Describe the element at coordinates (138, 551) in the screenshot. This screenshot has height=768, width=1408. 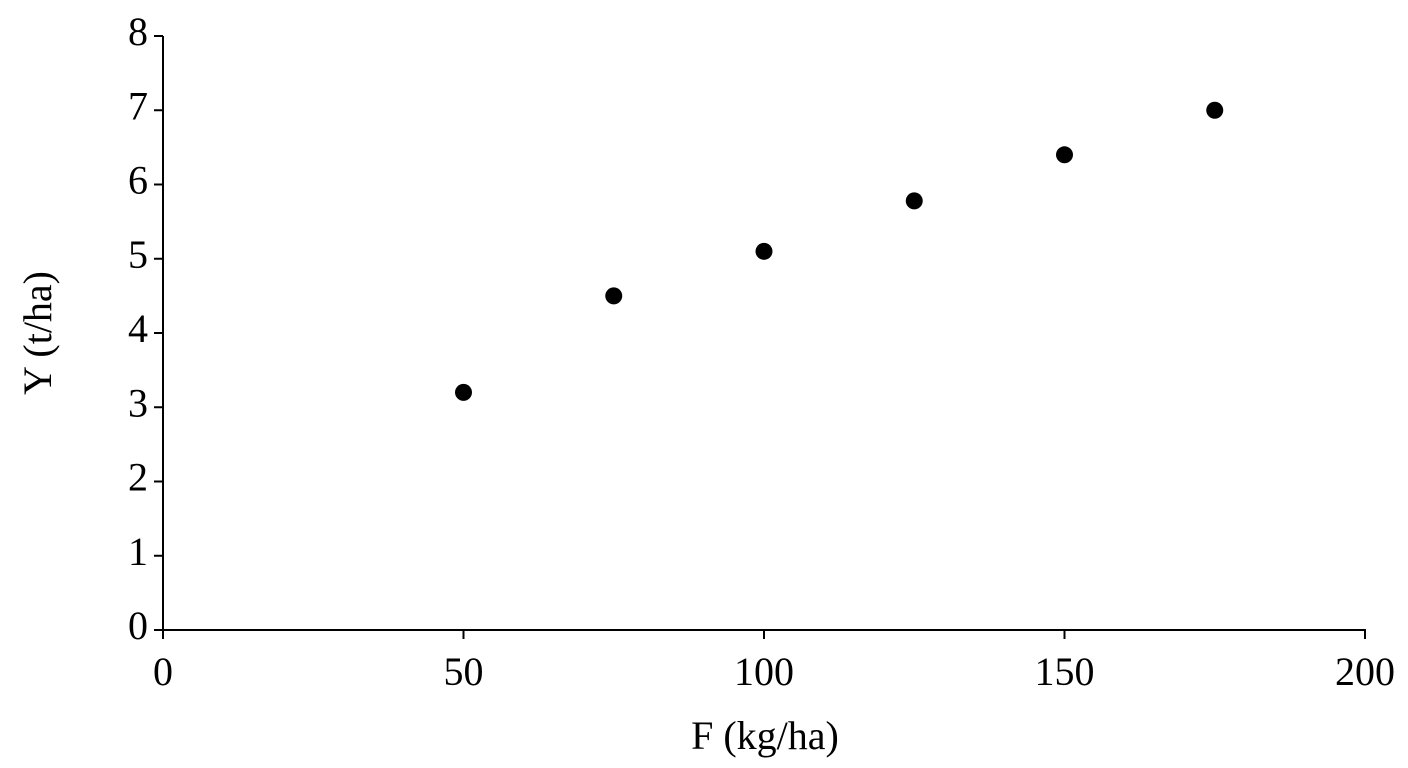
I see `y-tick-label: 1` at that location.